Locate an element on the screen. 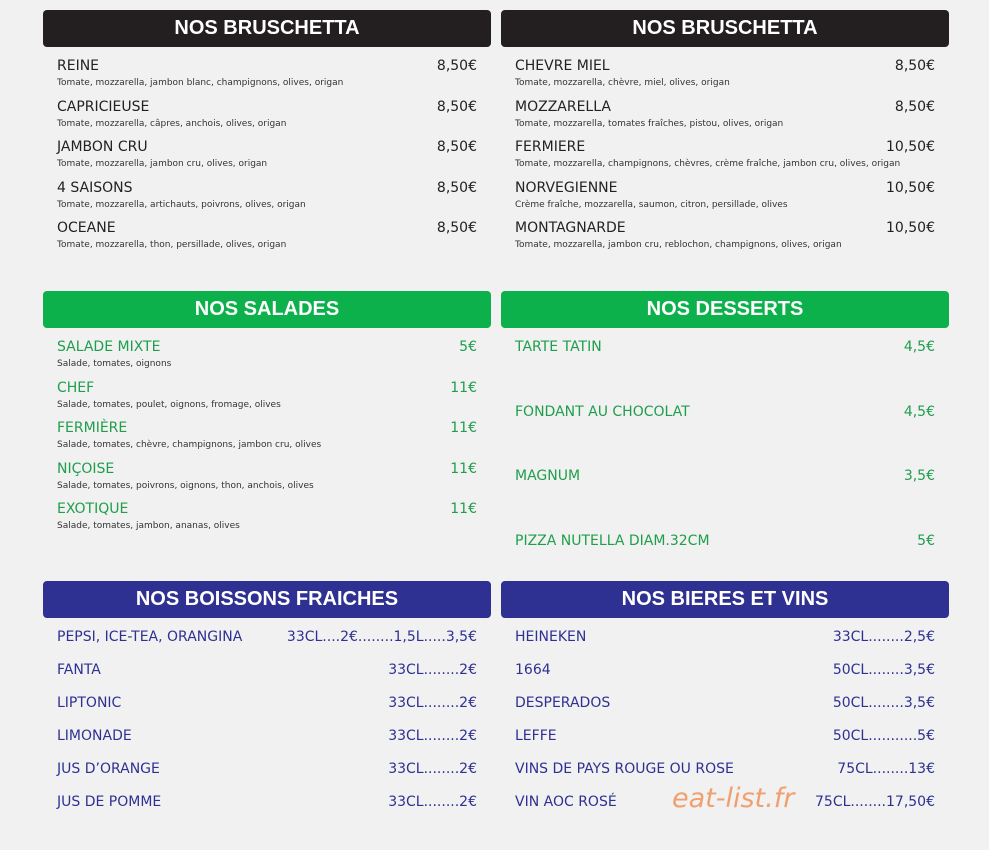 This screenshot has height=850, width=989. item-name: OCEANE is located at coordinates (86, 228).